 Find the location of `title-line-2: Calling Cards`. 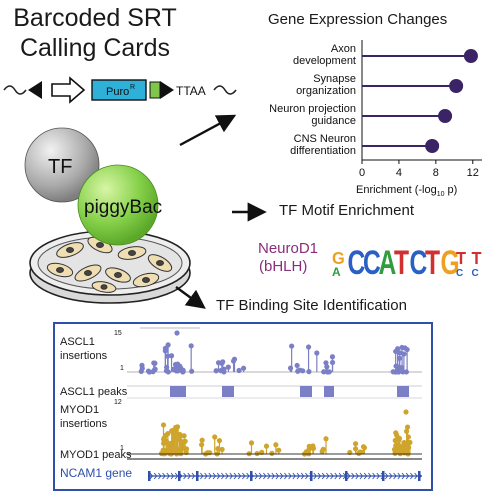

title-line-2: Calling Cards is located at coordinates (95, 48).